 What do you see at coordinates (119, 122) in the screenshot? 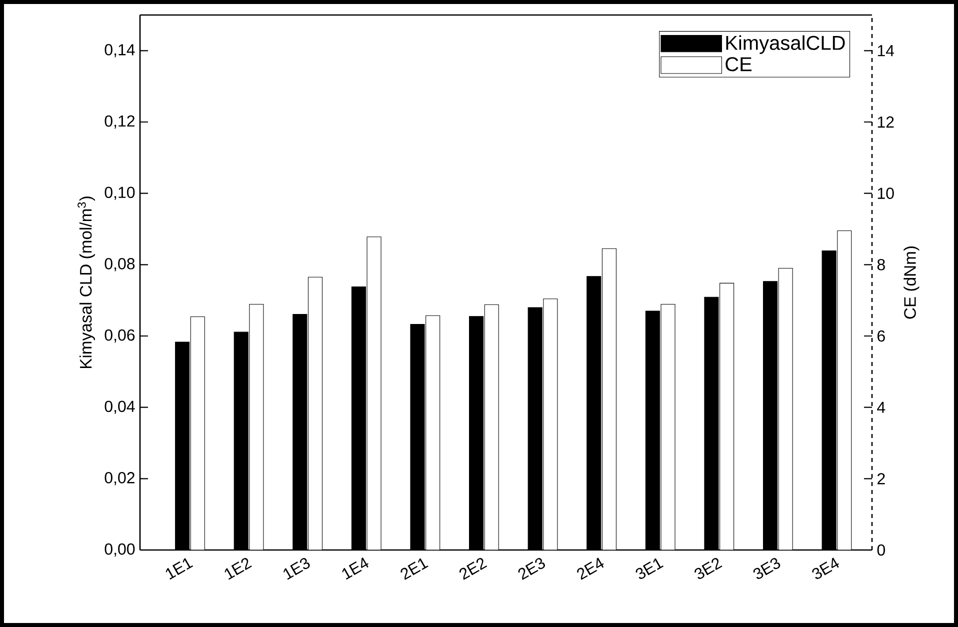
I see `y-tick-label: 0,12` at bounding box center [119, 122].